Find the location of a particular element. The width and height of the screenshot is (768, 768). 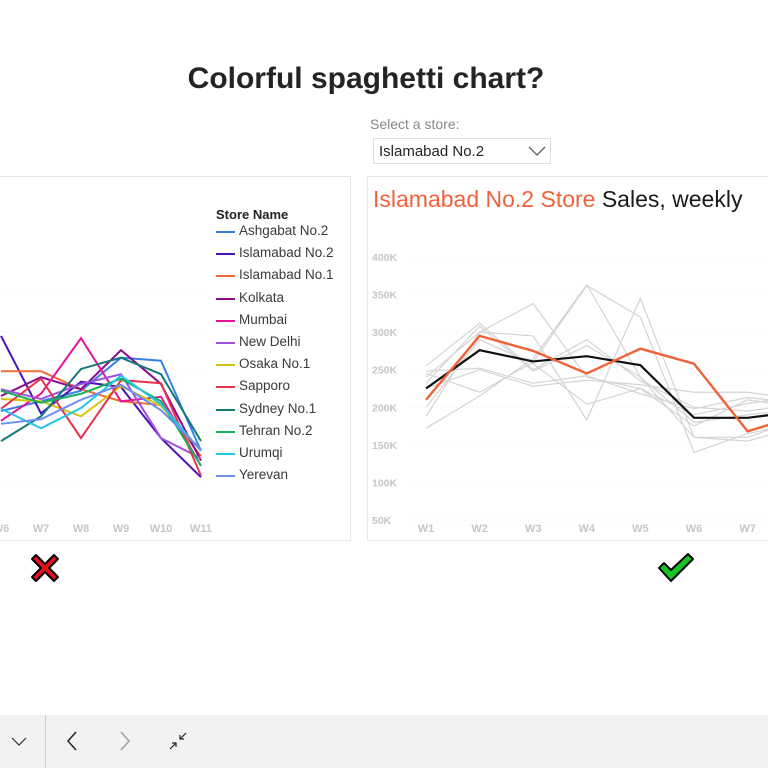

collapse-icon is located at coordinates (178, 741).